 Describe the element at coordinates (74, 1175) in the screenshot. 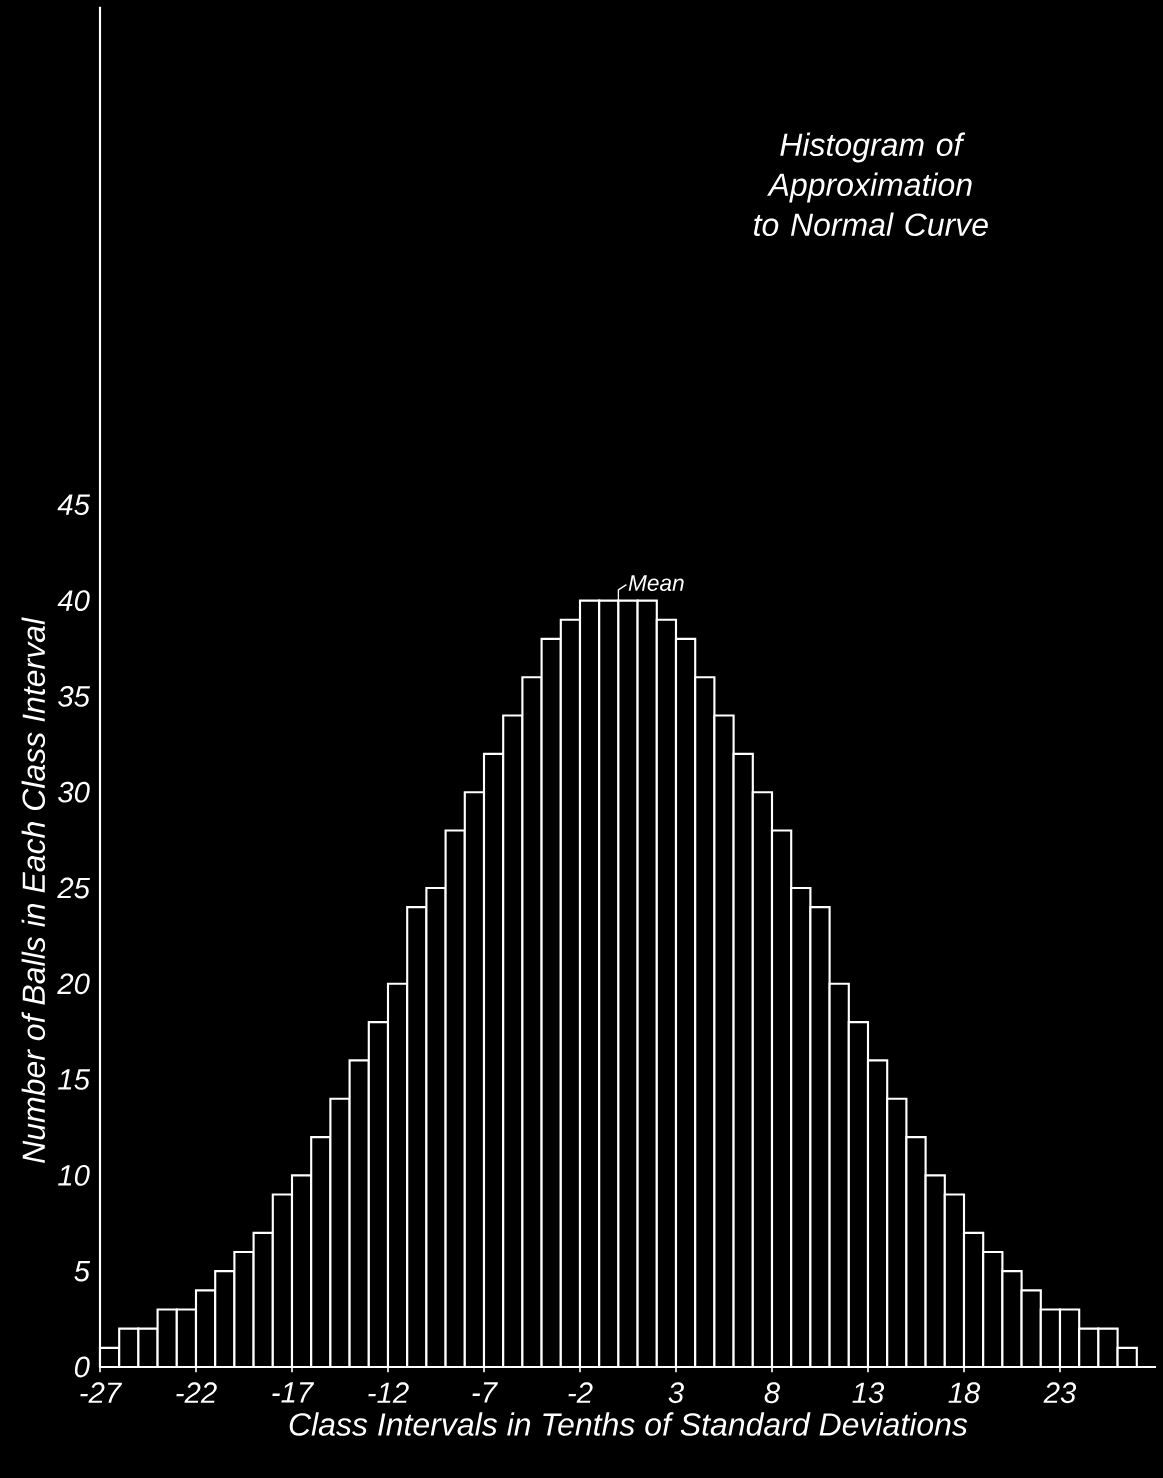

I see `y-tick-label: 10` at that location.